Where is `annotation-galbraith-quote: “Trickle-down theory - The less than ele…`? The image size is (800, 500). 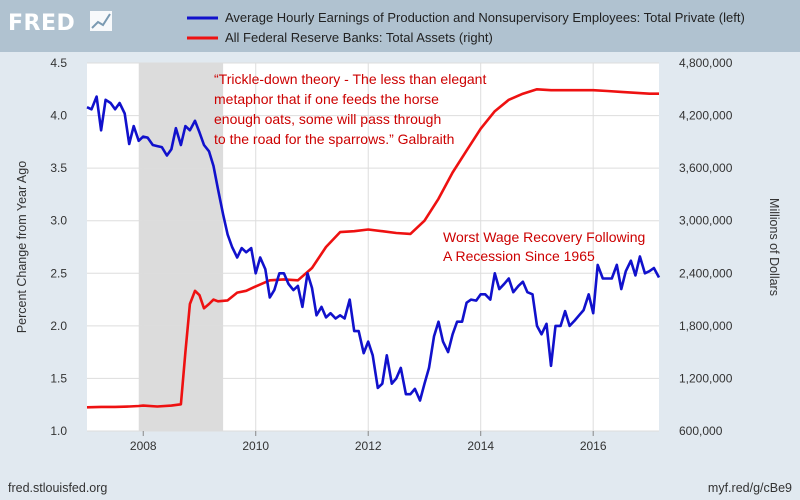
annotation-galbraith-quote: “Trickle-down theory - The less than ele… is located at coordinates (350, 109).